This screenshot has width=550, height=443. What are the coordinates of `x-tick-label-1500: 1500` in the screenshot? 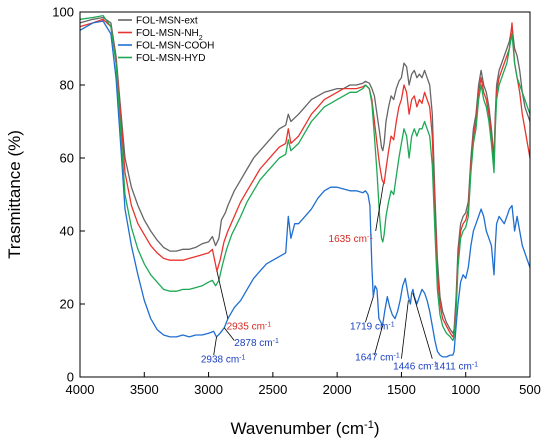 It's located at (401, 389).